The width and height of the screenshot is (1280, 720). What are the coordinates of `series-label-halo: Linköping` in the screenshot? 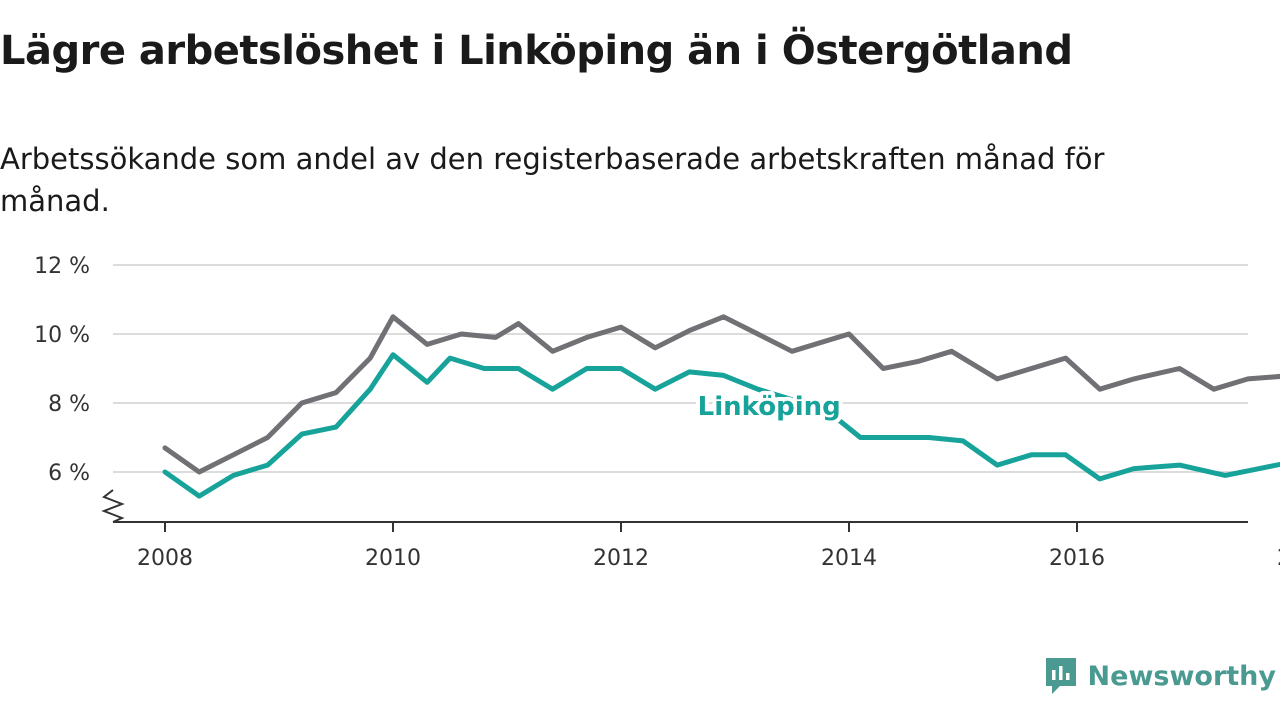 It's located at (769, 407).